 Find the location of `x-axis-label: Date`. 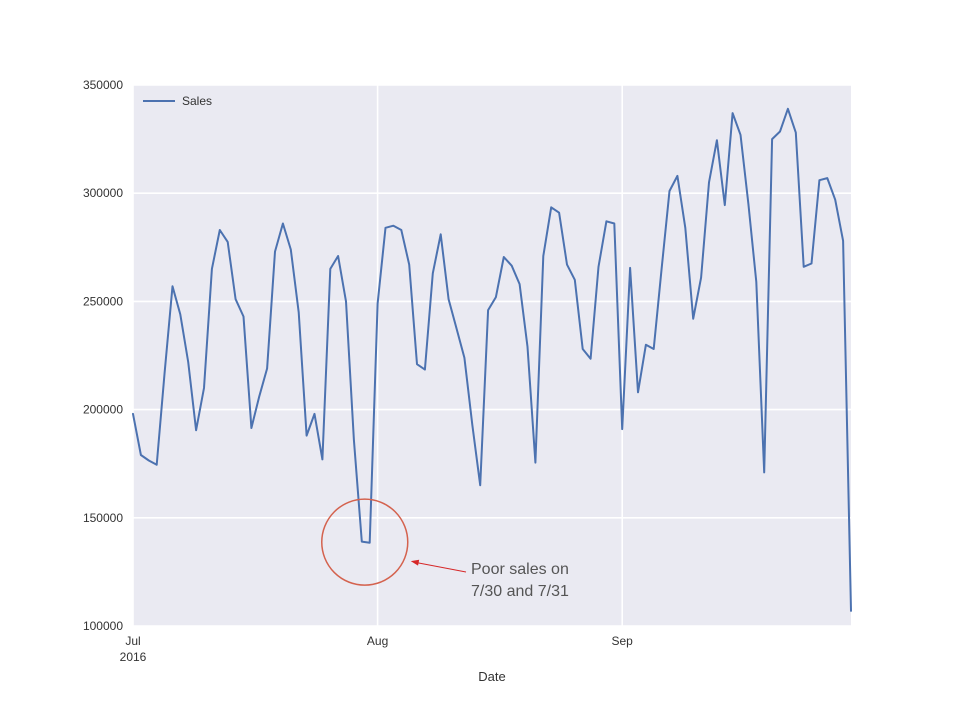

x-axis-label: Date is located at coordinates (491, 676).